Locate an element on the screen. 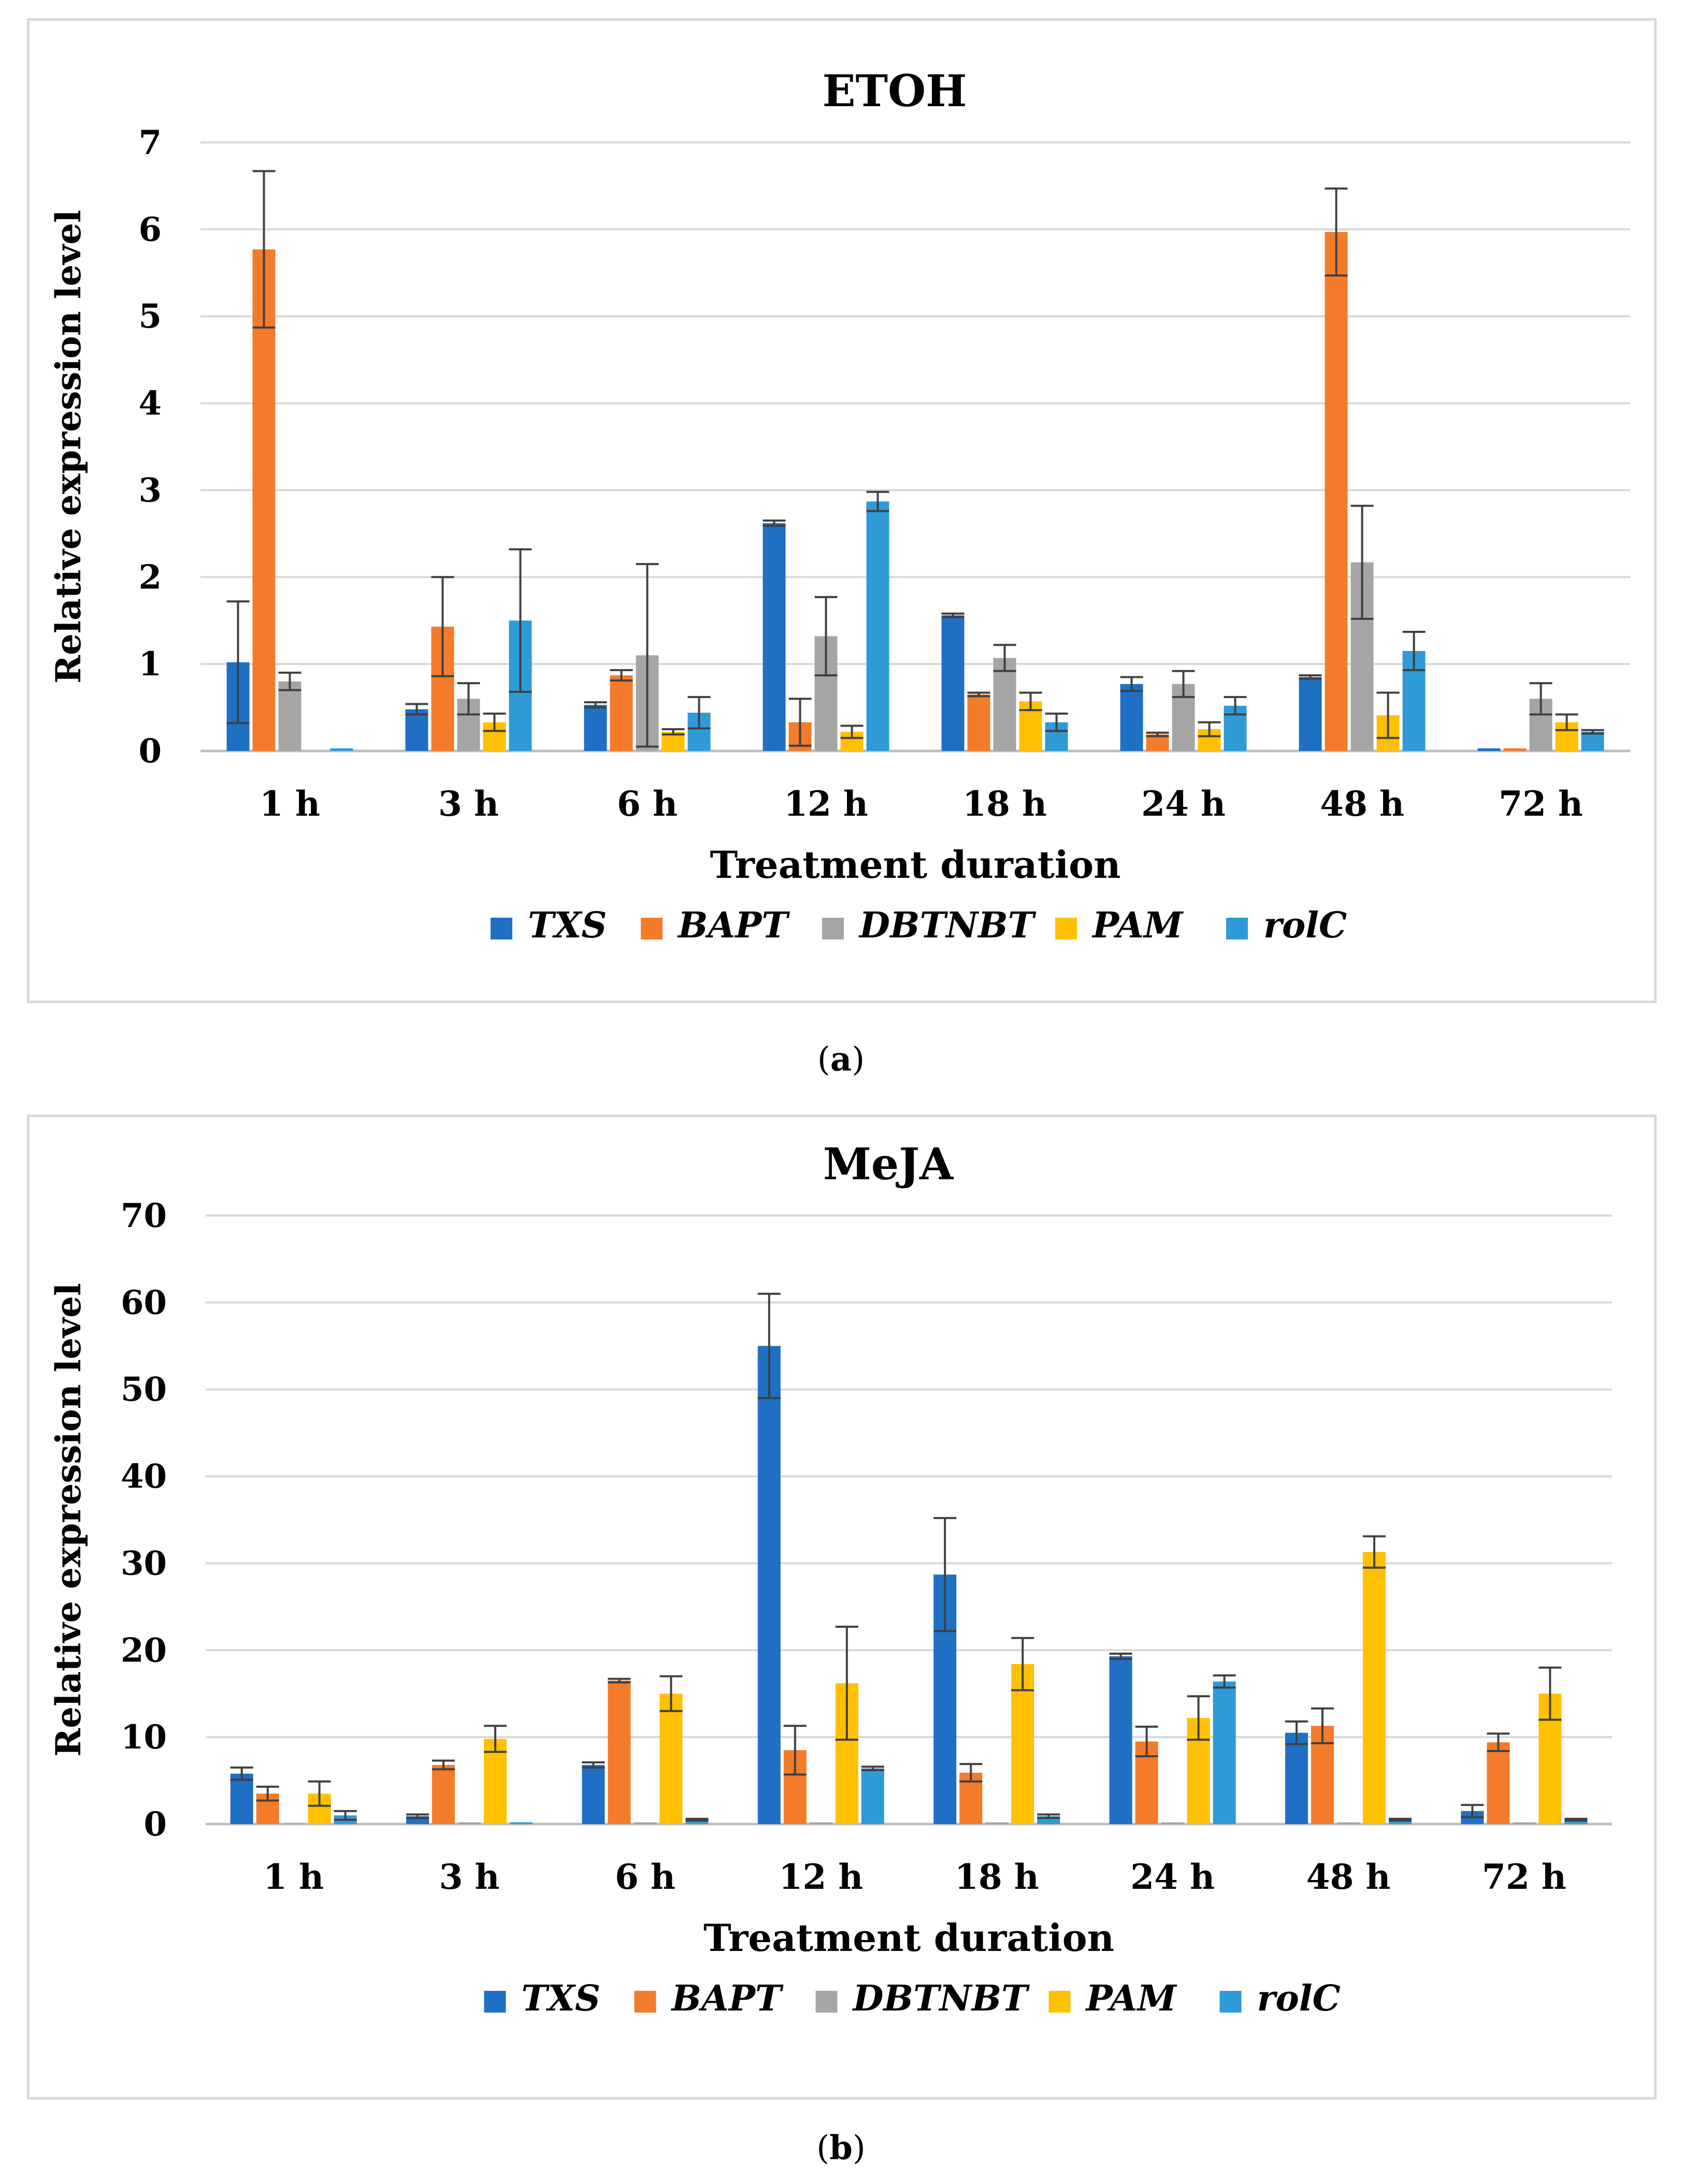 The height and width of the screenshot is (2184, 1682). meja-x-tick-label: 18 h is located at coordinates (997, 1877).